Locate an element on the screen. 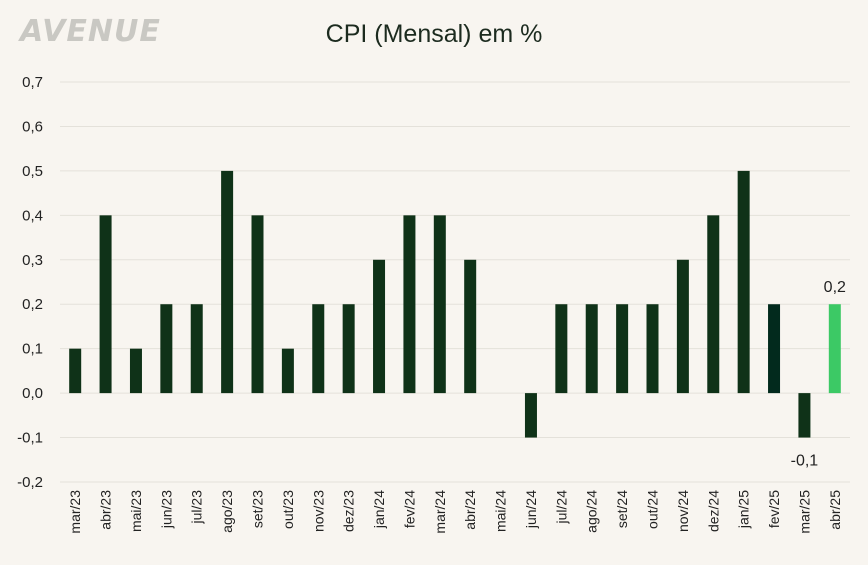 The width and height of the screenshot is (868, 565). data-label: 0,2 is located at coordinates (835, 287).